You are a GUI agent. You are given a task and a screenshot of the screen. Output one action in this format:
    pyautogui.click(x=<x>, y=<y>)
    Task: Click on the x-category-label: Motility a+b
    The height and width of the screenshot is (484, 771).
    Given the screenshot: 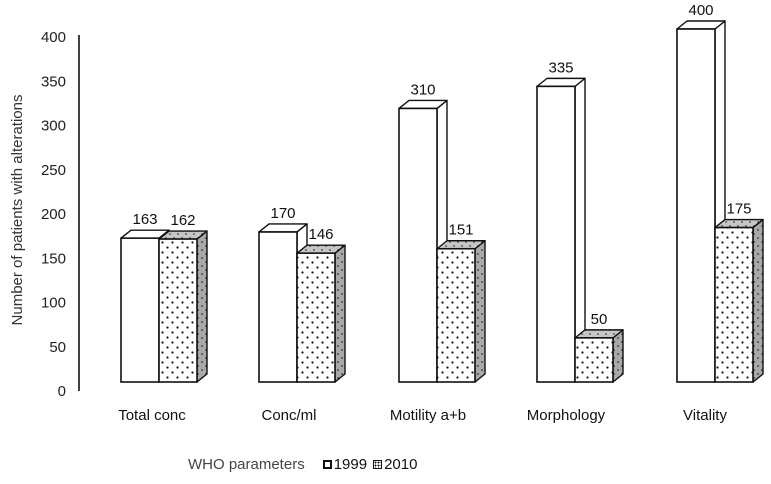 What is the action you would take?
    pyautogui.click(x=428, y=415)
    